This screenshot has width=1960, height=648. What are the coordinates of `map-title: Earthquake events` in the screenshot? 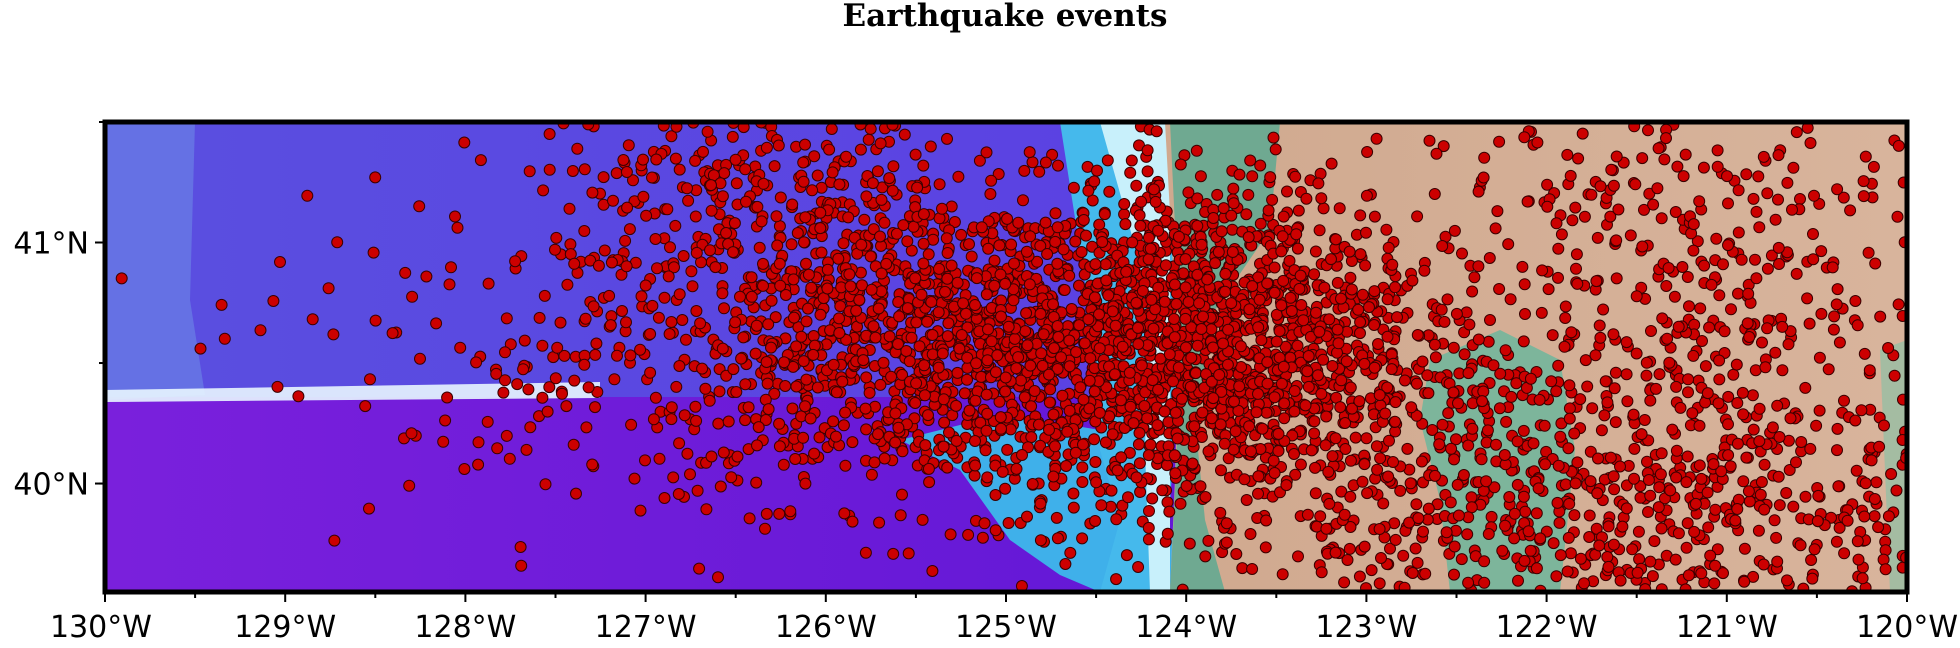 It's located at (1005, 17).